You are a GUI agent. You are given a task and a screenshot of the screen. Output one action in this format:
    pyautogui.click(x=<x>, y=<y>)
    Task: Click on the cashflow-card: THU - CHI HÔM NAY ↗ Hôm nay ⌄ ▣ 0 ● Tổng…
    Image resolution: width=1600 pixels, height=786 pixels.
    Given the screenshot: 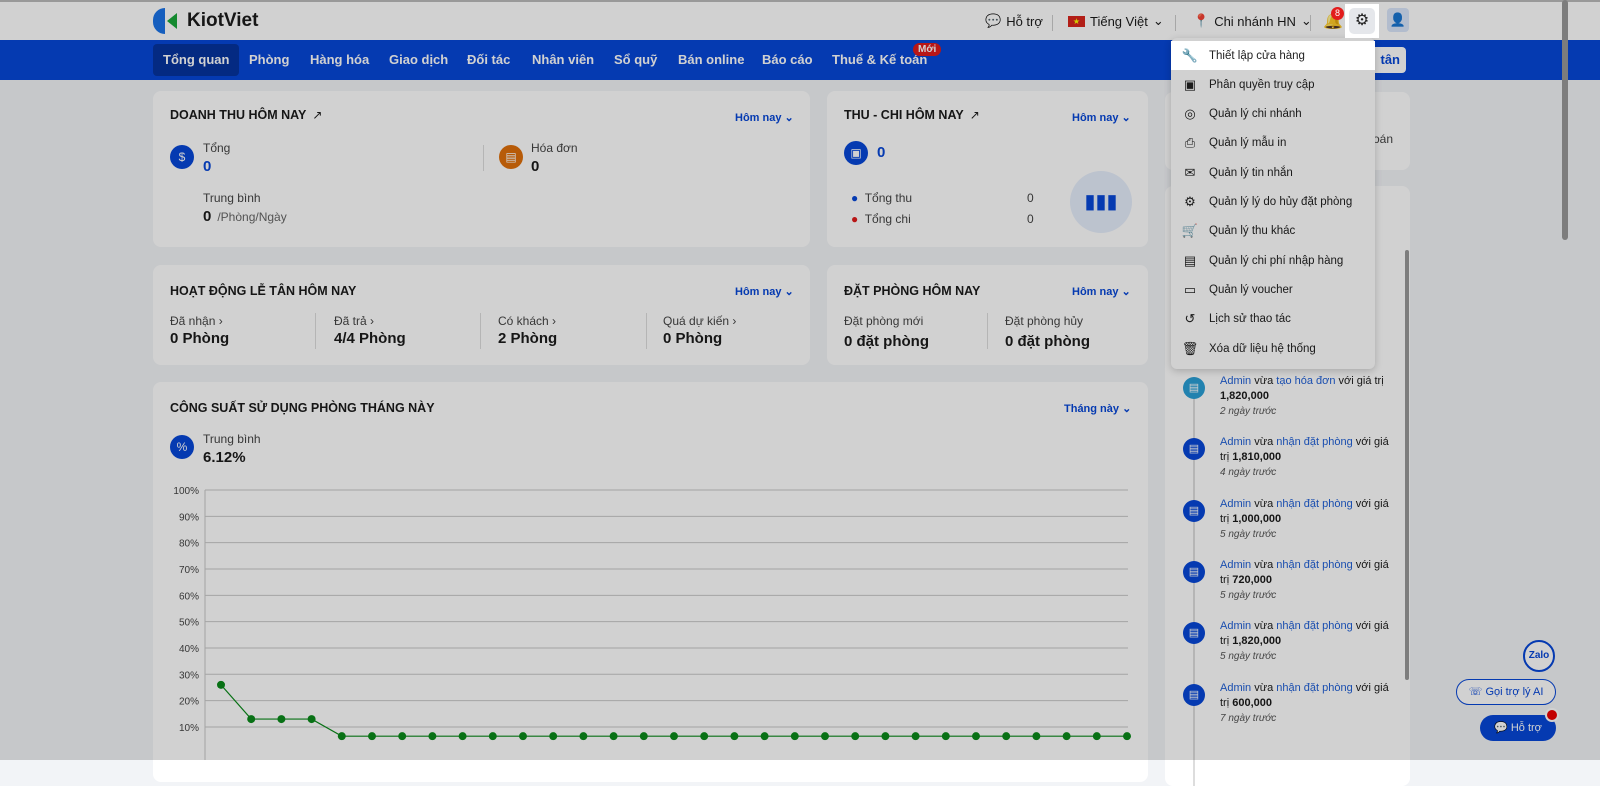 What is the action you would take?
    pyautogui.click(x=987, y=169)
    